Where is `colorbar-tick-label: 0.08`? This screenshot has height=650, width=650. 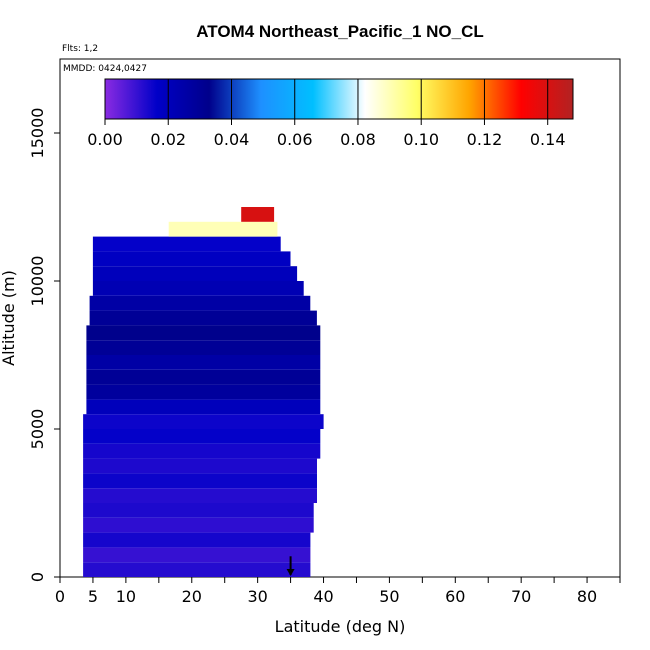
colorbar-tick-label: 0.08 is located at coordinates (358, 139).